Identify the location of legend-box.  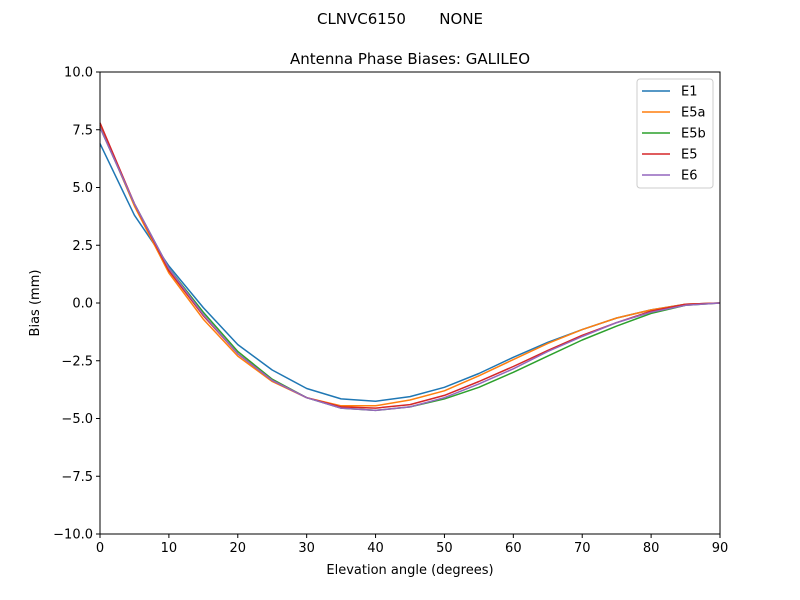
(675, 133).